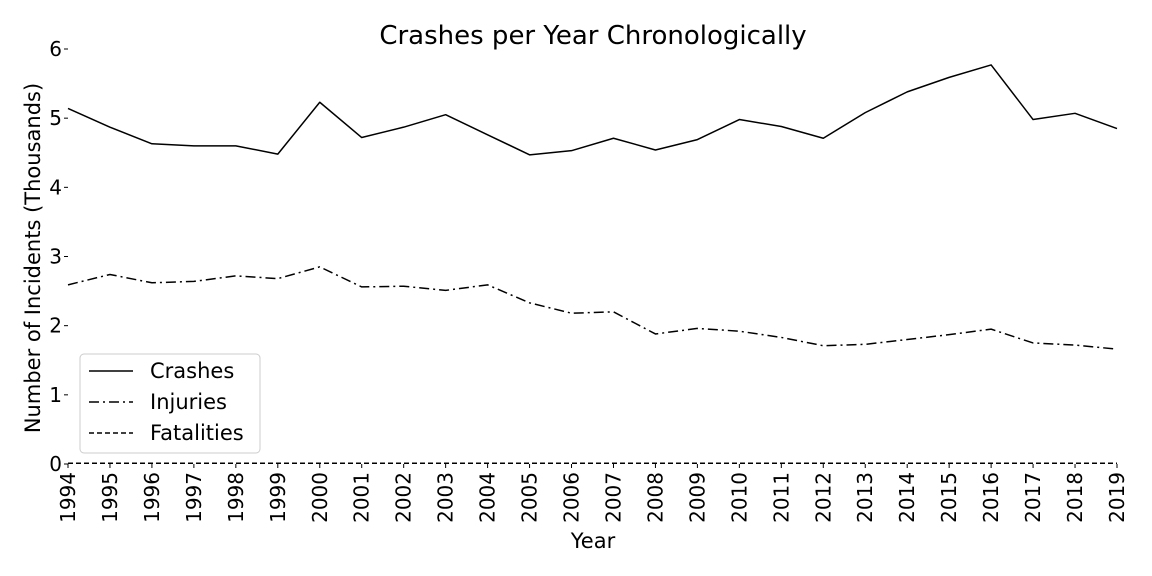 The height and width of the screenshot is (576, 1152). I want to click on legend-label: Injuries, so click(188, 402).